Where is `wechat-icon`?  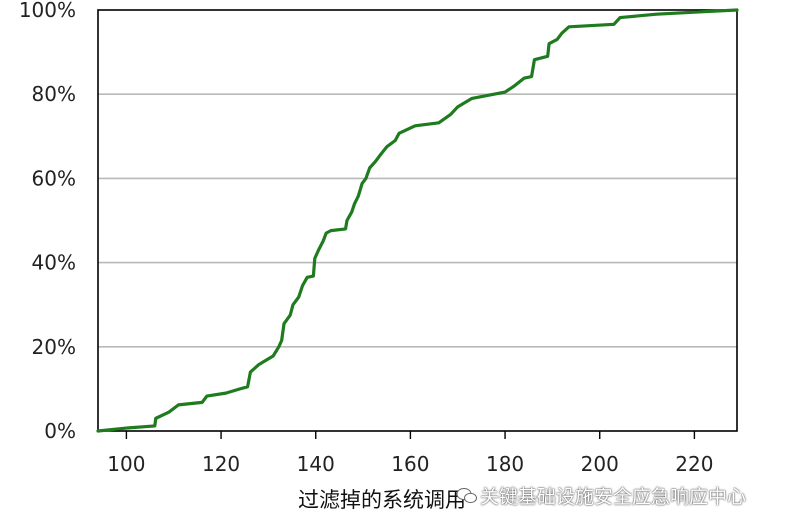
wechat-icon is located at coordinates (466, 496).